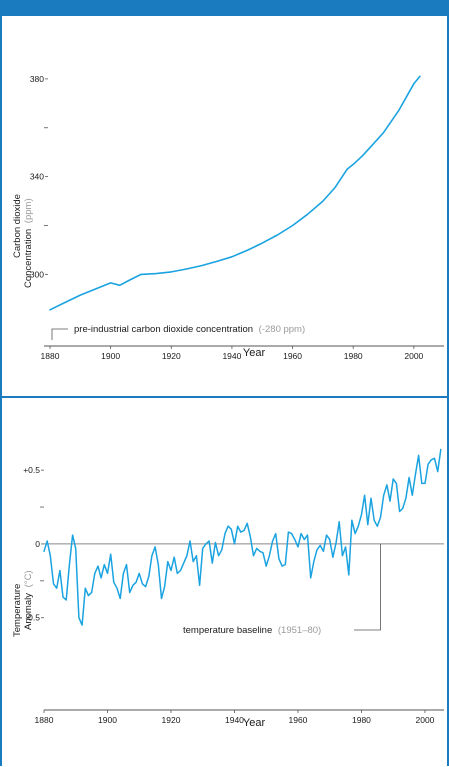 Image resolution: width=449 pixels, height=767 pixels. What do you see at coordinates (224, 8) in the screenshot?
I see `top-band` at bounding box center [224, 8].